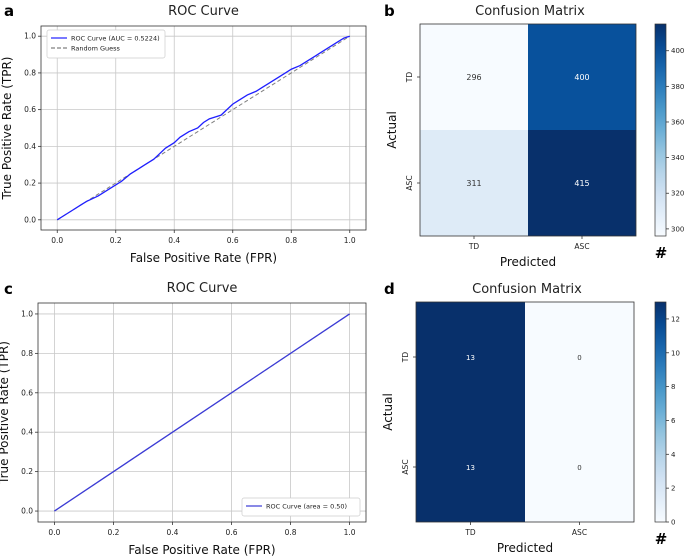 Image resolution: width=685 pixels, height=556 pixels. What do you see at coordinates (673, 387) in the screenshot?
I see `colorbar-tick-label: 8` at bounding box center [673, 387].